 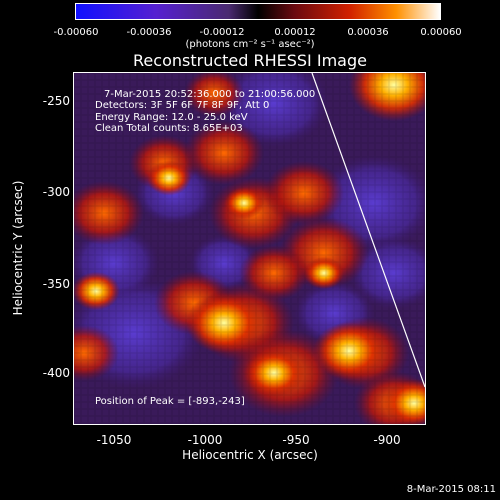 I want to click on y-axis-label: Heliocentric Y (arcsec), so click(x=18, y=248).